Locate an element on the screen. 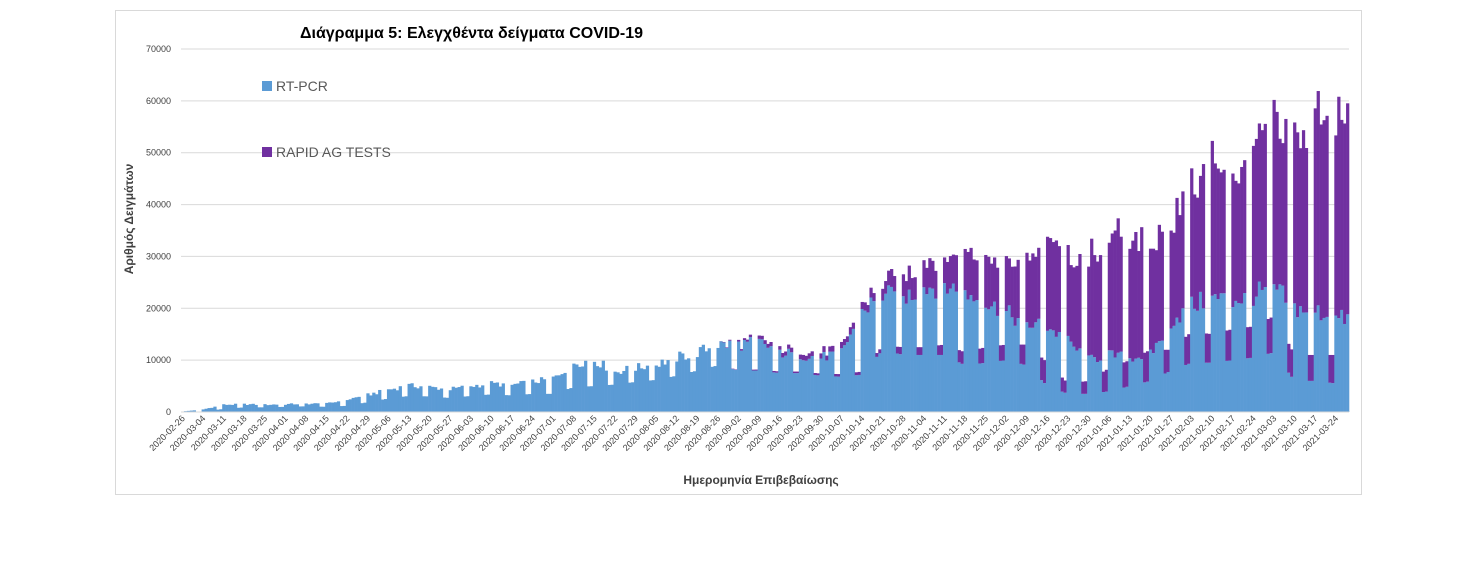  y-tick-label: 40000 is located at coordinates (158, 205).